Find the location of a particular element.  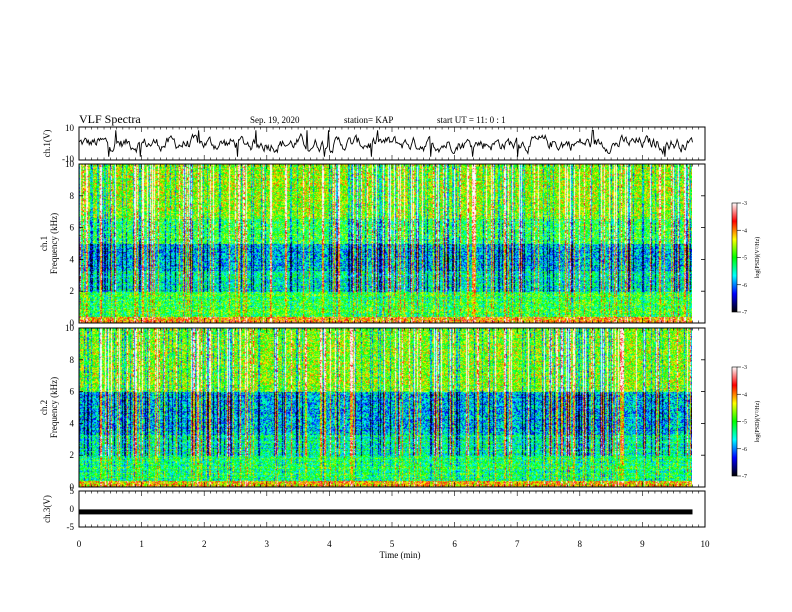

time-tick-label: 6 is located at coordinates (454, 544).